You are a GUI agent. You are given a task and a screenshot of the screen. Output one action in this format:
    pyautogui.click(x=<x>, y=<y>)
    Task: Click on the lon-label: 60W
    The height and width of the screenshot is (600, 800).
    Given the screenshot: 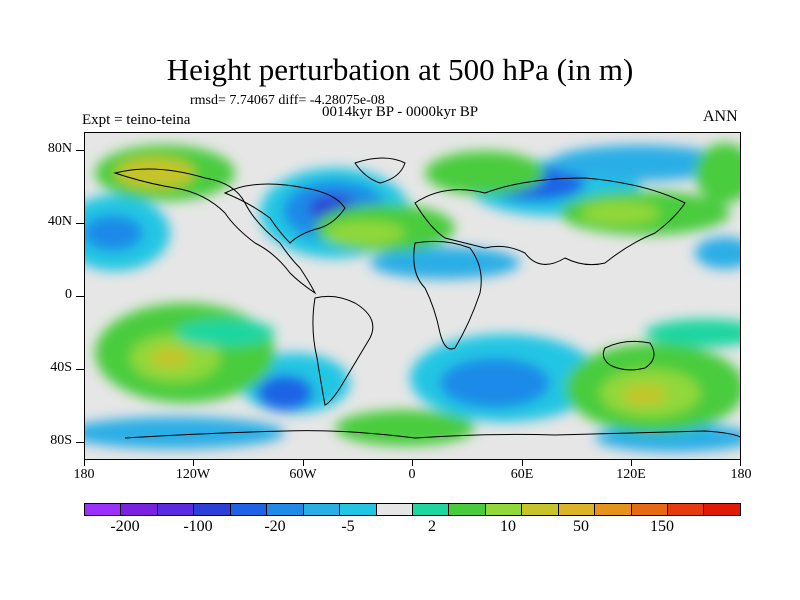 What is the action you would take?
    pyautogui.click(x=303, y=474)
    